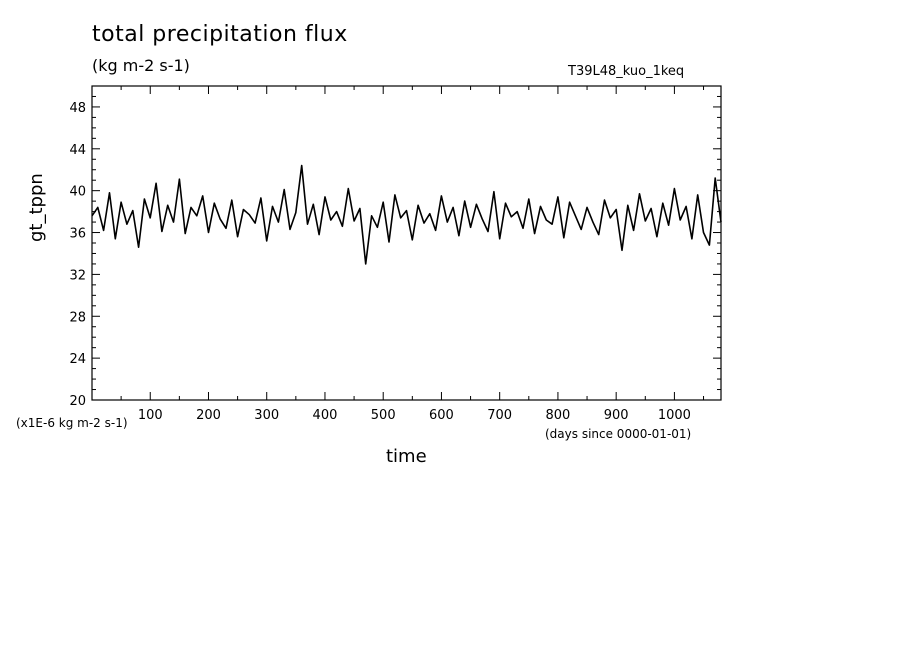  Describe the element at coordinates (77, 275) in the screenshot. I see `y-tick-label: 32` at that location.